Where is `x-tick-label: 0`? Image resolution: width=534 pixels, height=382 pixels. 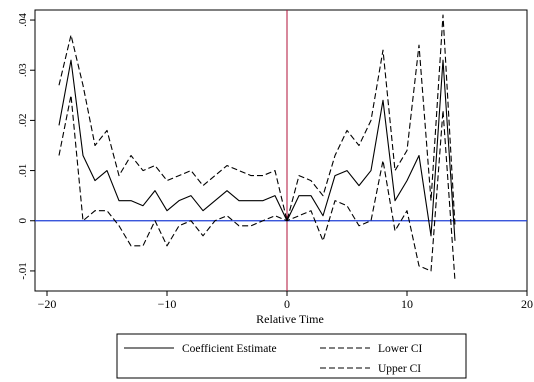 x-tick-label: 0 is located at coordinates (287, 304).